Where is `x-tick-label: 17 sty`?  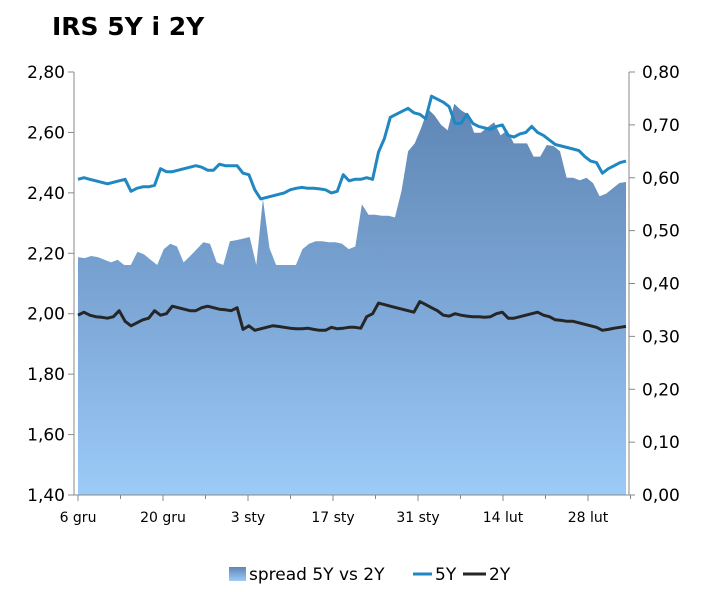 x-tick-label: 17 sty is located at coordinates (332, 518).